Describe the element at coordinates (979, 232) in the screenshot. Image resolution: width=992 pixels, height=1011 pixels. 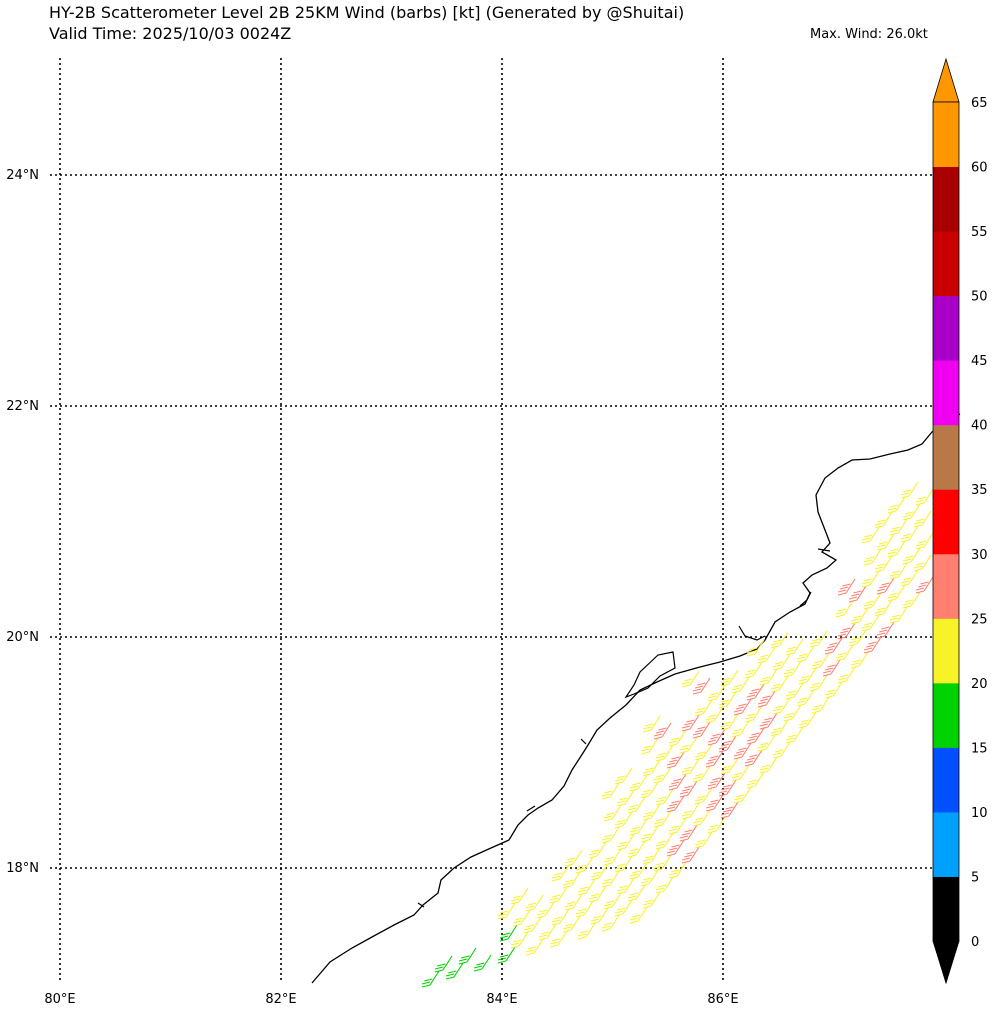
I see `colorbar-tick-label: 55` at that location.